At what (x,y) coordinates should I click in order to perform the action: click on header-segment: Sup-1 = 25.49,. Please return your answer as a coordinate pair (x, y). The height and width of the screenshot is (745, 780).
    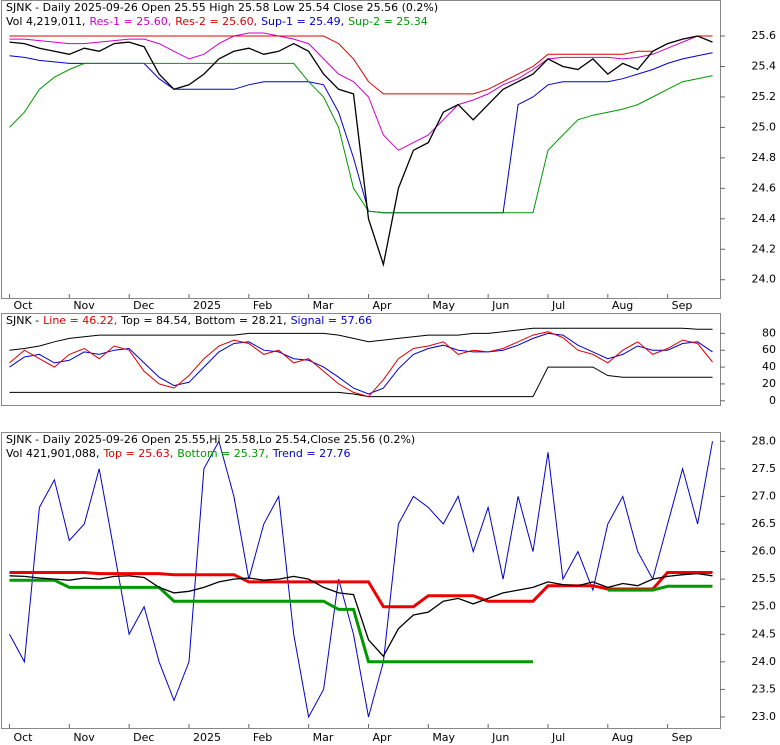
    Looking at the image, I should click on (302, 21).